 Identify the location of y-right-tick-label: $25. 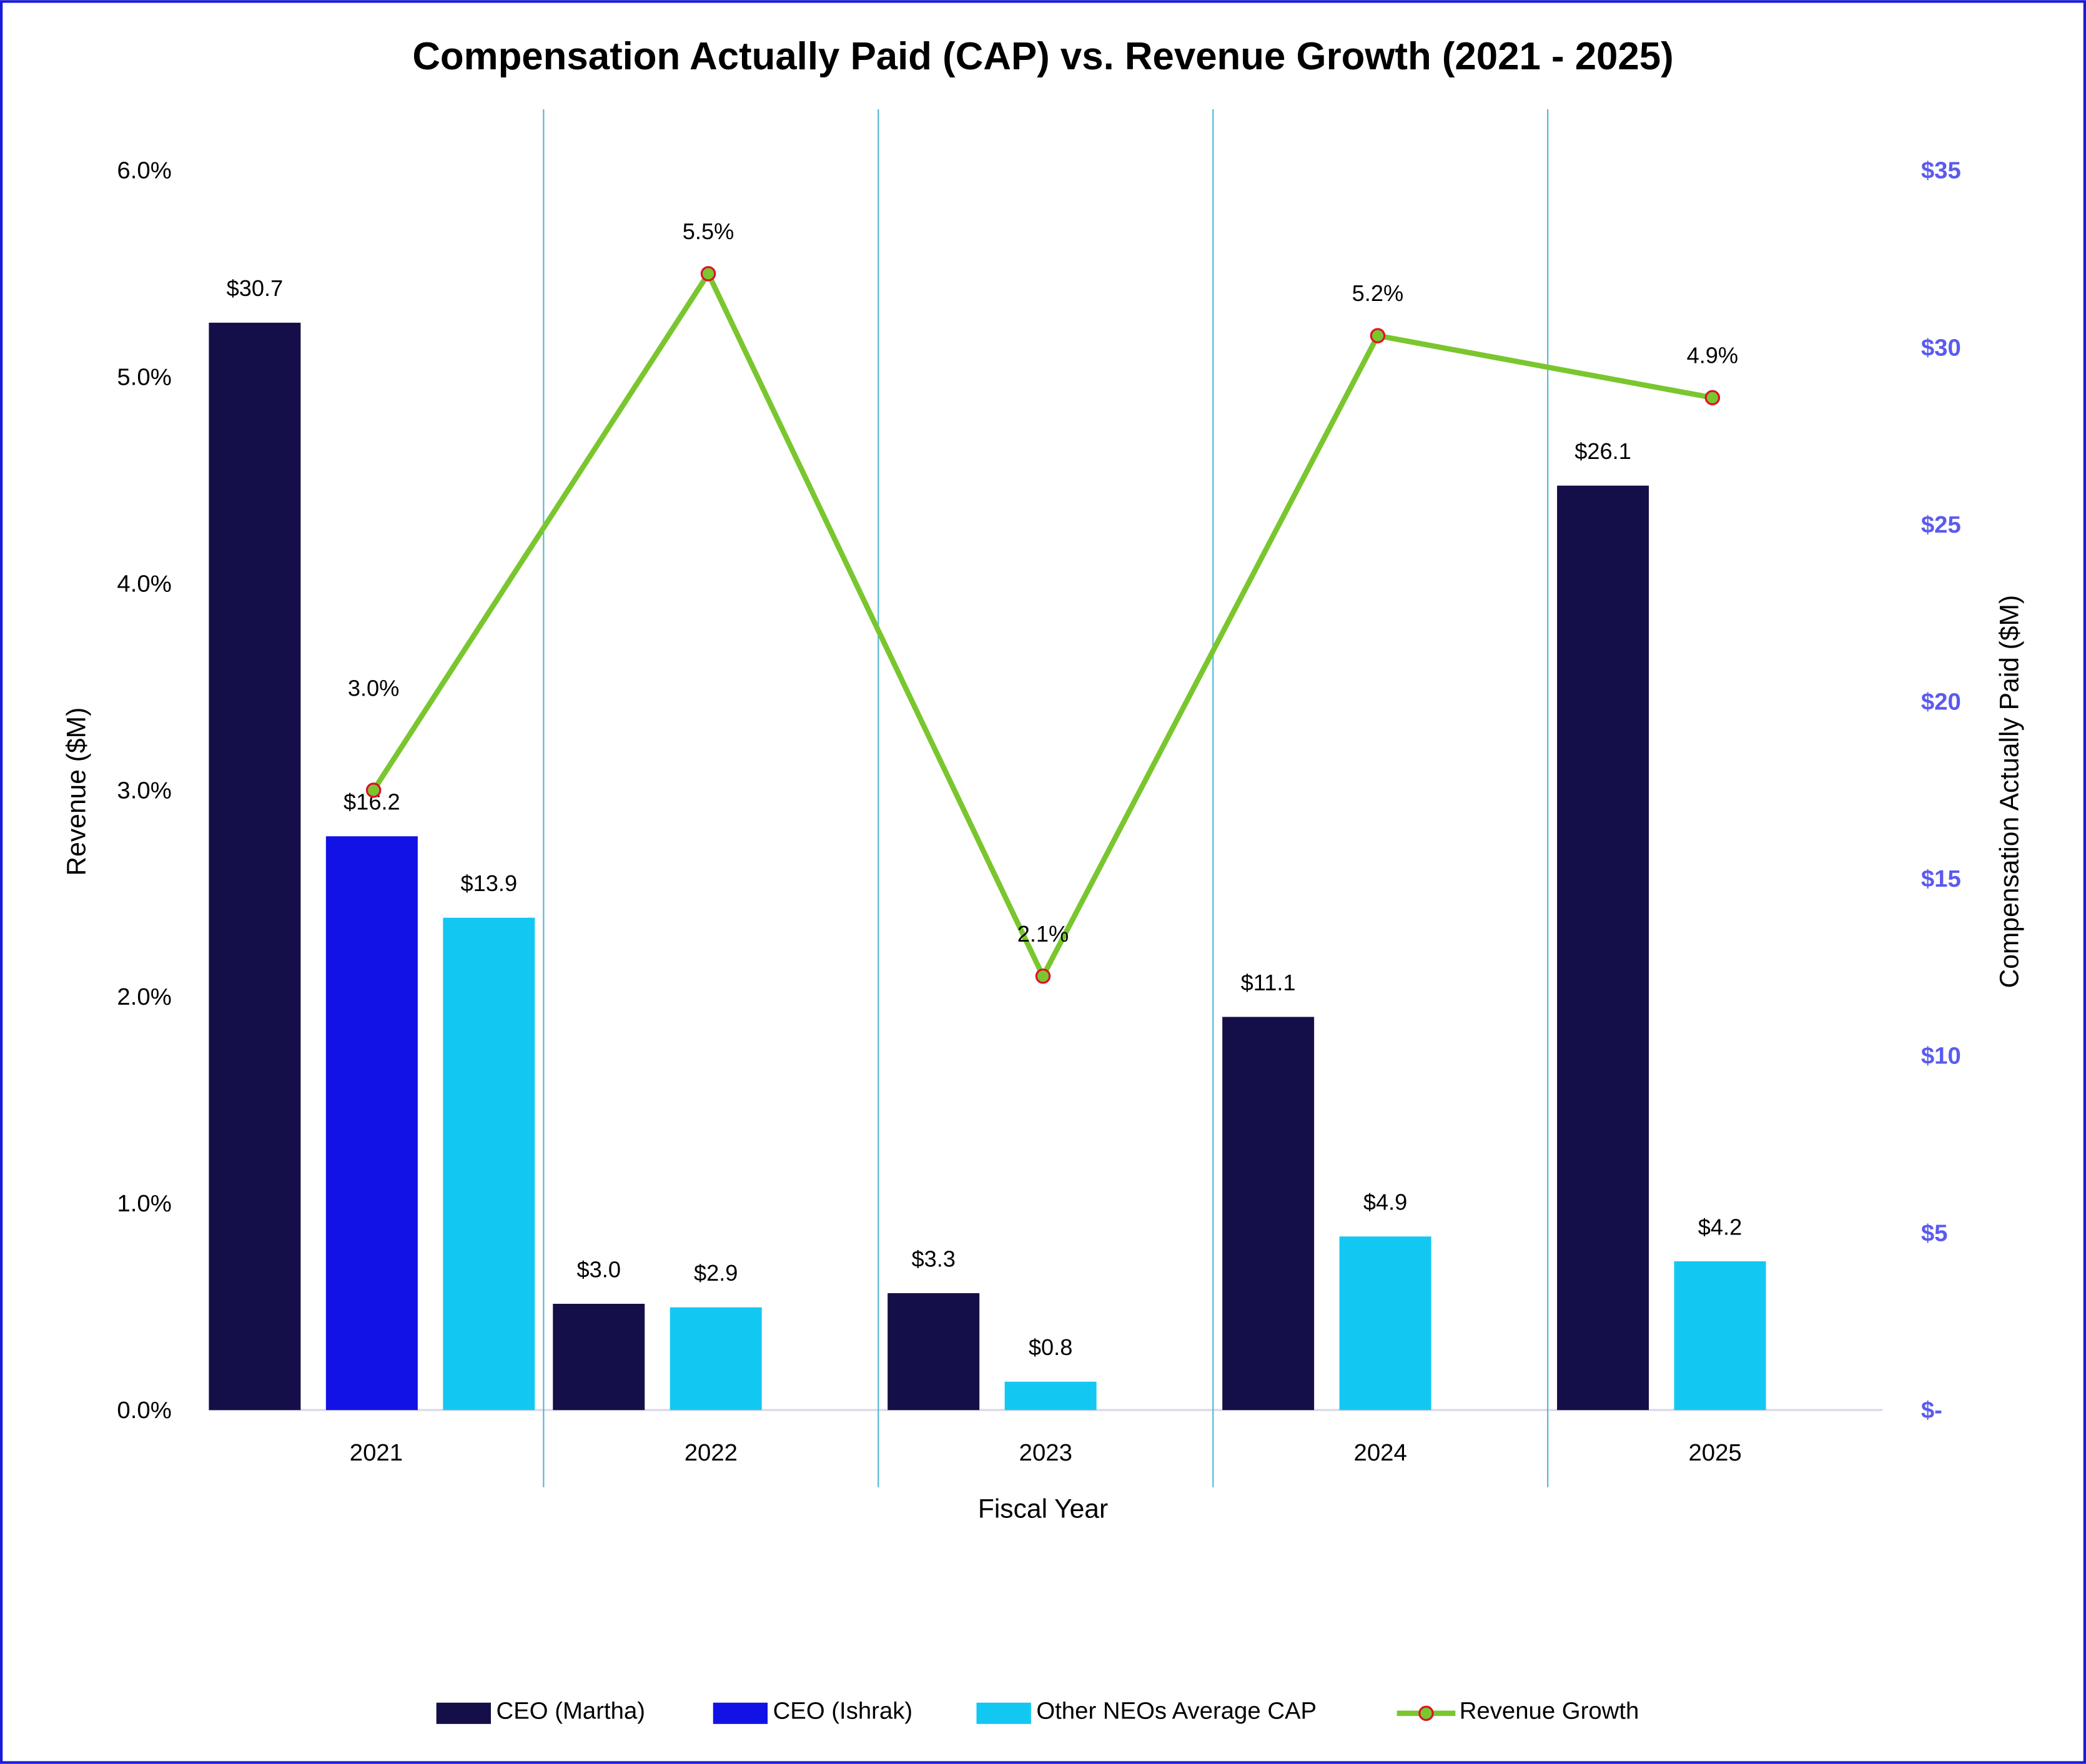
(1941, 524).